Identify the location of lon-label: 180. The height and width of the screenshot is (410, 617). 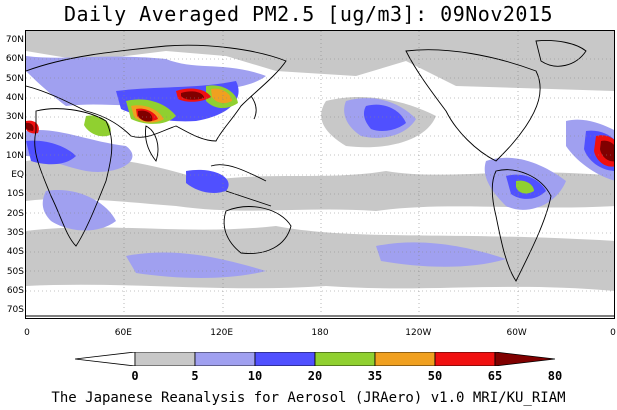
(320, 333).